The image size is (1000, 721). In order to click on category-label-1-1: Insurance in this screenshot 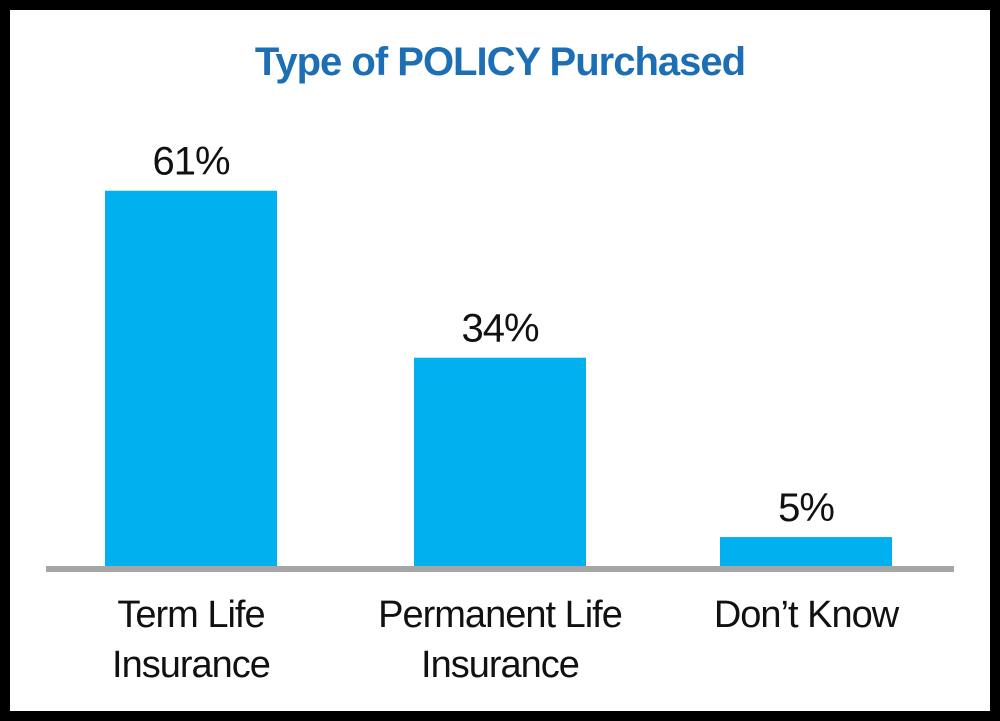, I will do `click(500, 665)`.